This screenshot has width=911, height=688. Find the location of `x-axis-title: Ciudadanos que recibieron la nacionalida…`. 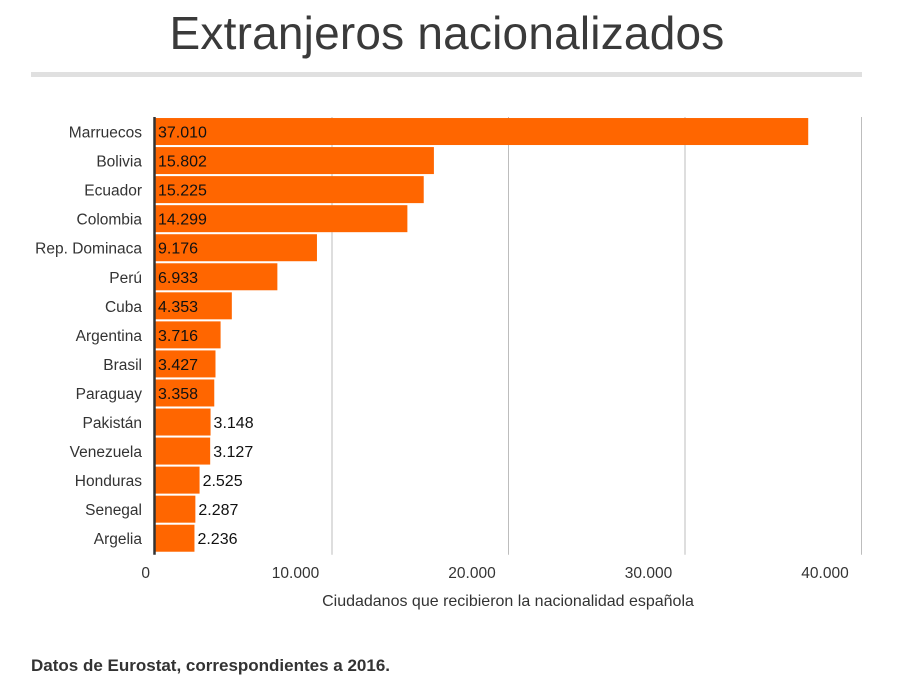

x-axis-title: Ciudadanos que recibieron la nacionalida… is located at coordinates (508, 601).